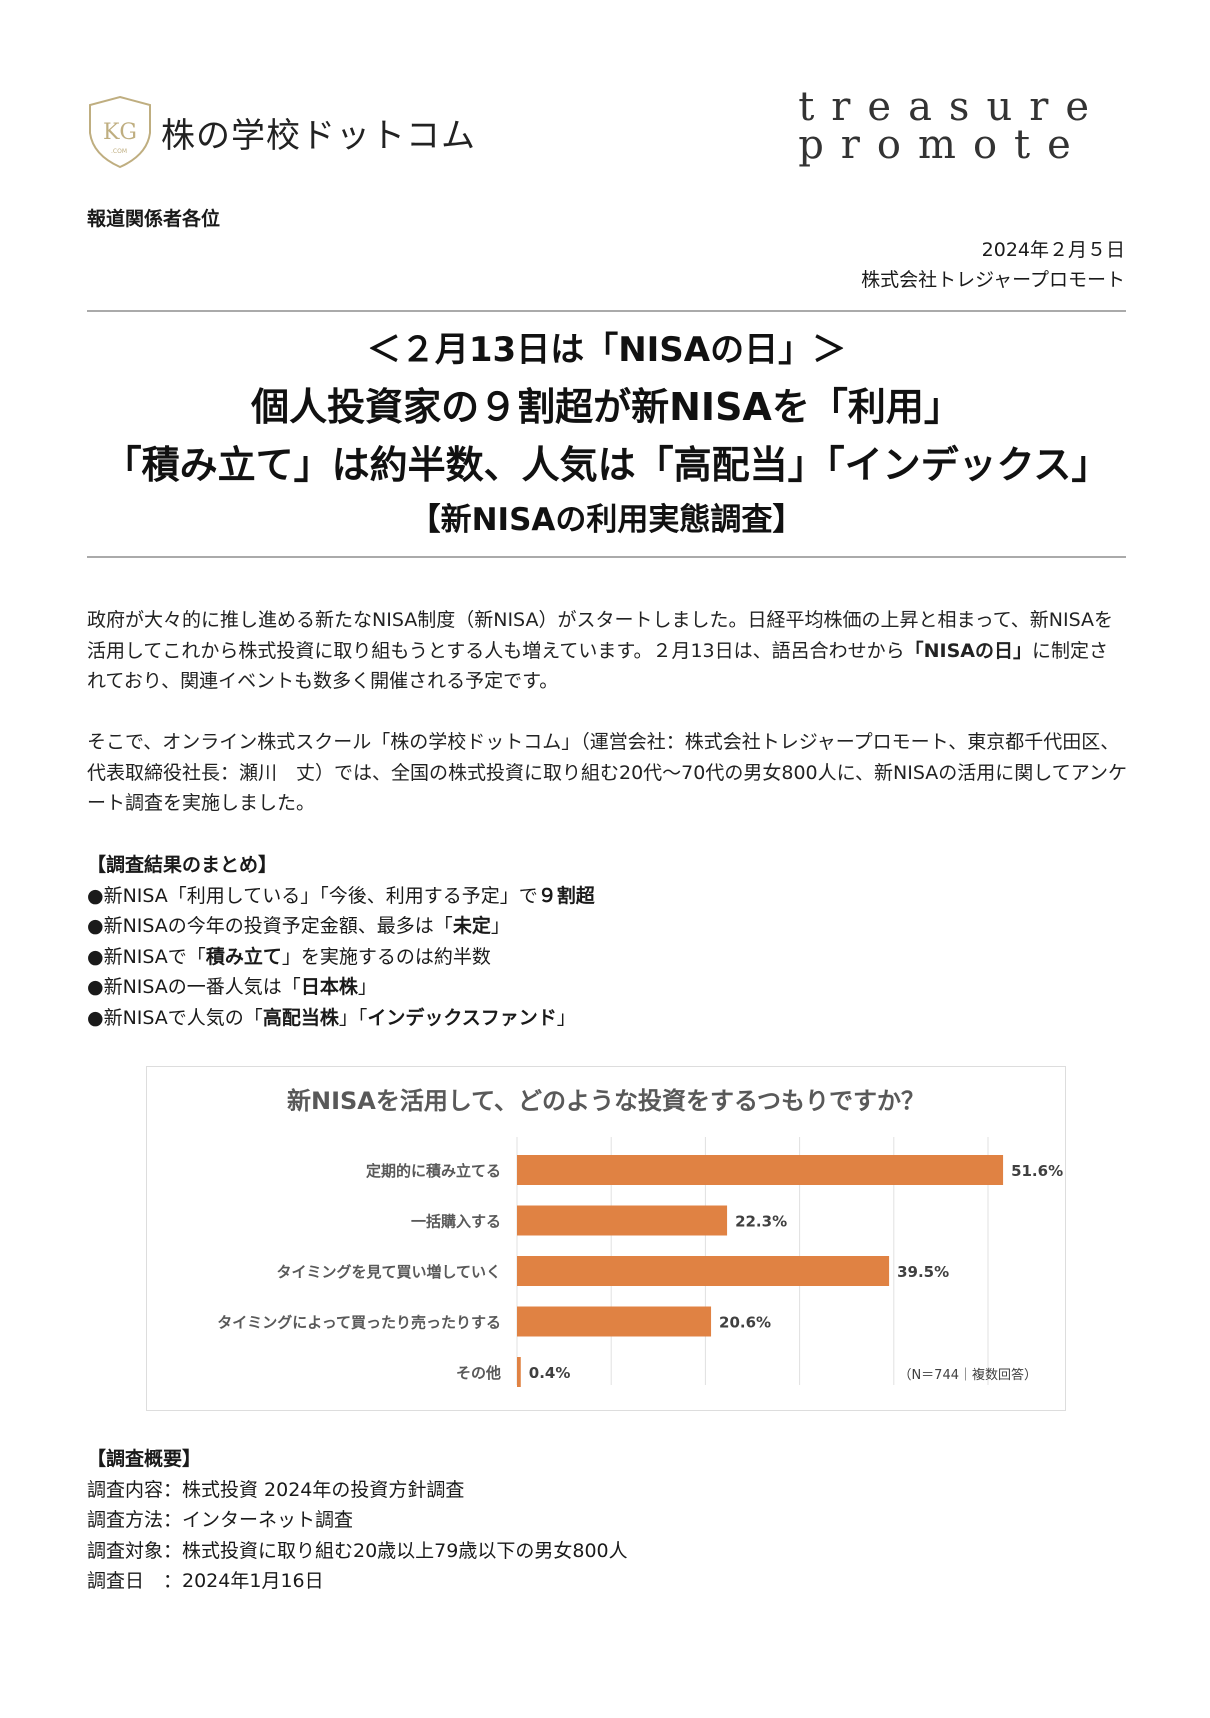 This screenshot has height=1718, width=1210. What do you see at coordinates (606, 520) in the screenshot?
I see `headline-line: 【新NISAの利用実態調査】` at bounding box center [606, 520].